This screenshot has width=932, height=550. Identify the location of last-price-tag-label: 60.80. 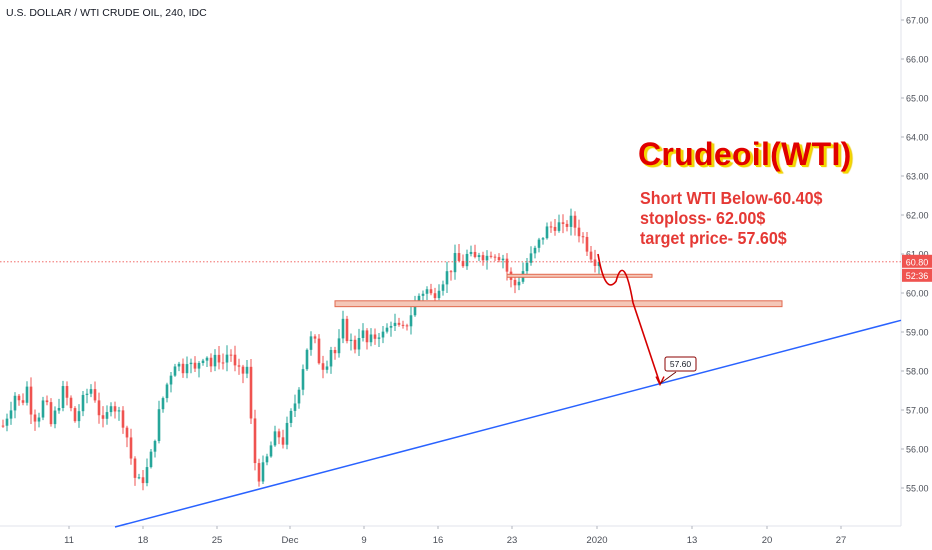
(917, 262).